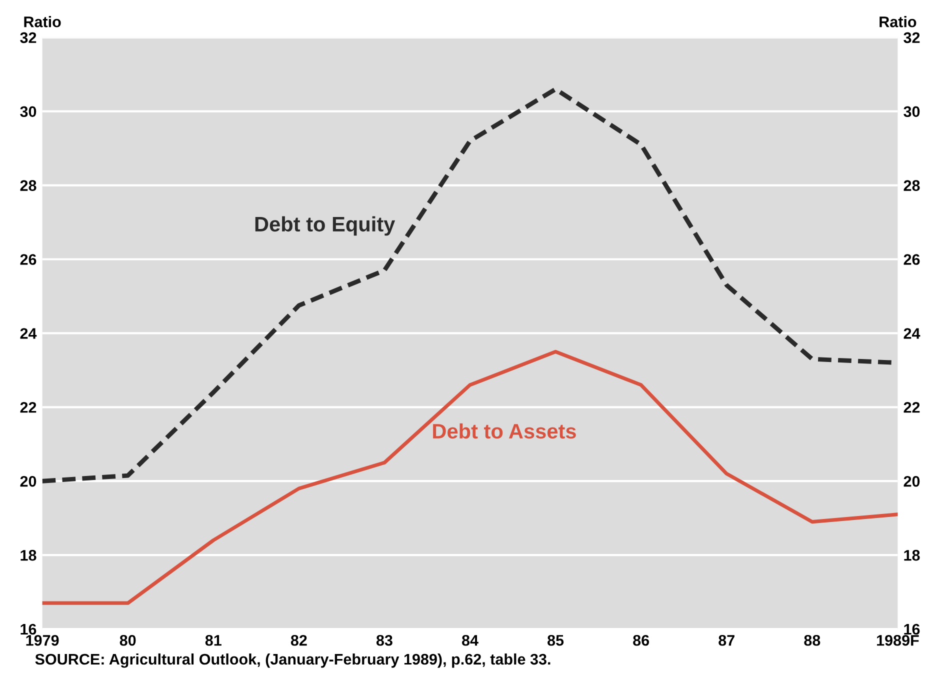 This screenshot has height=680, width=940. I want to click on x-tick-label: 88, so click(812, 640).